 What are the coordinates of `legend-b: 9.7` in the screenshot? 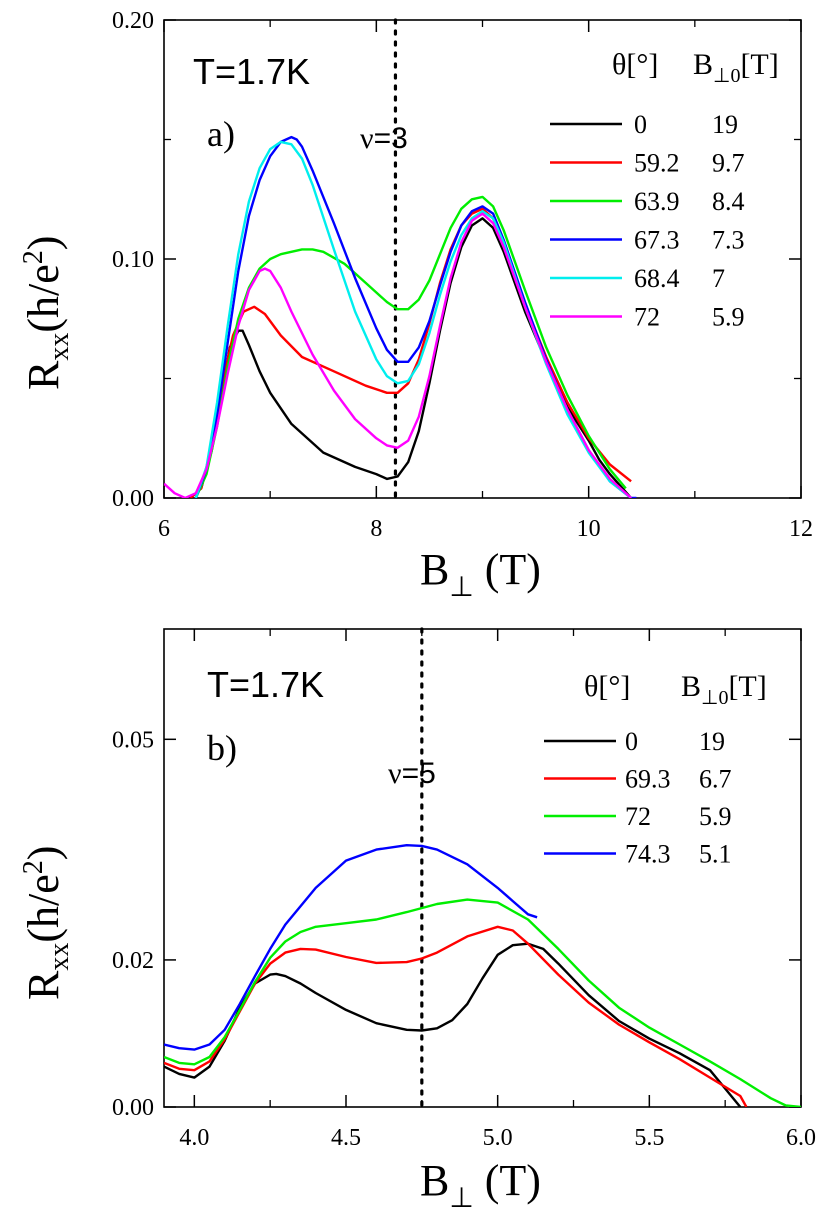 It's located at (728, 163).